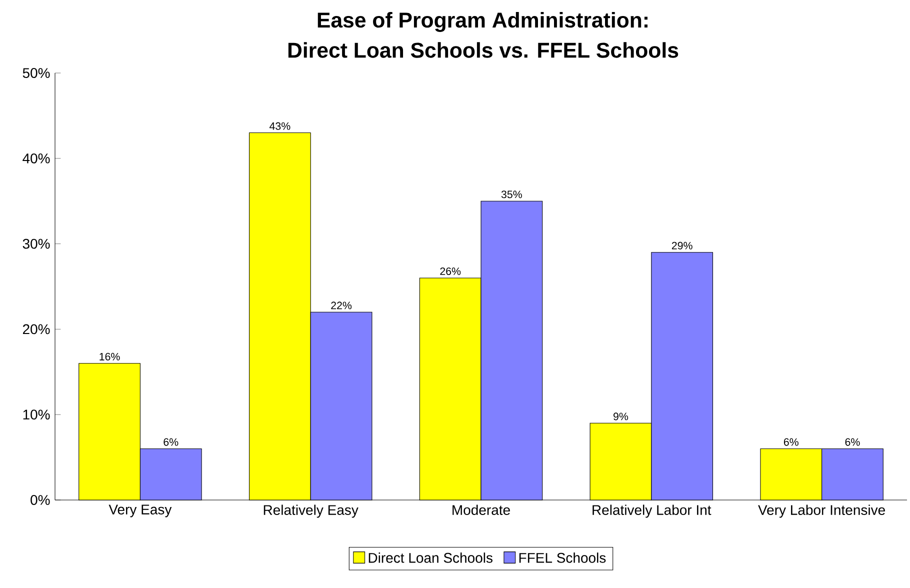 The height and width of the screenshot is (588, 910). Describe the element at coordinates (430, 557) in the screenshot. I see `legend-label: Direct Loan Schools` at that location.